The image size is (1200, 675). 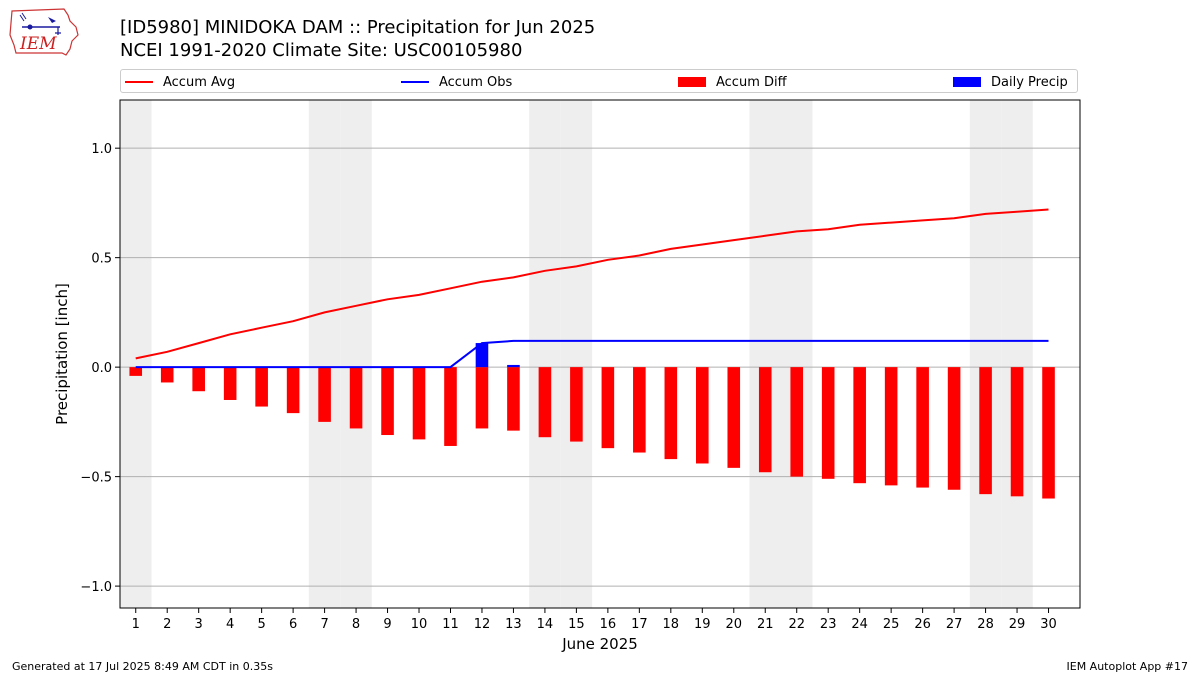 I want to click on y-tick-label: −0.5, so click(x=96, y=478).